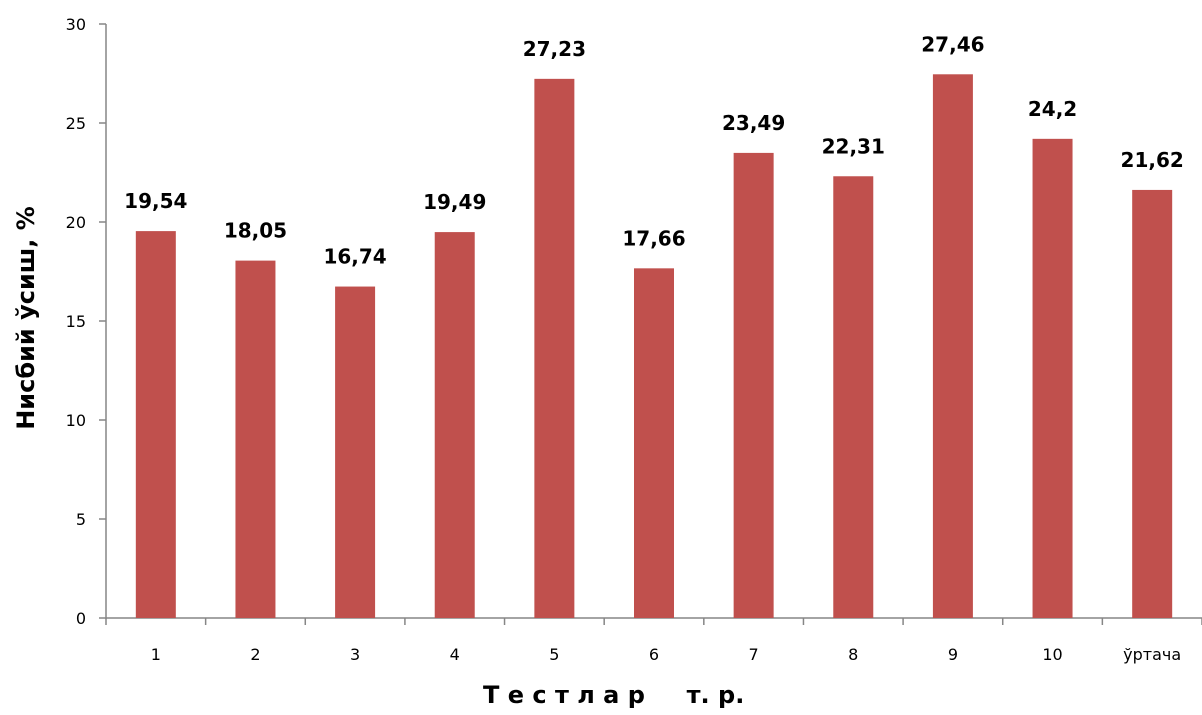  What do you see at coordinates (76, 321) in the screenshot?
I see `y-tick-label: 15` at bounding box center [76, 321].